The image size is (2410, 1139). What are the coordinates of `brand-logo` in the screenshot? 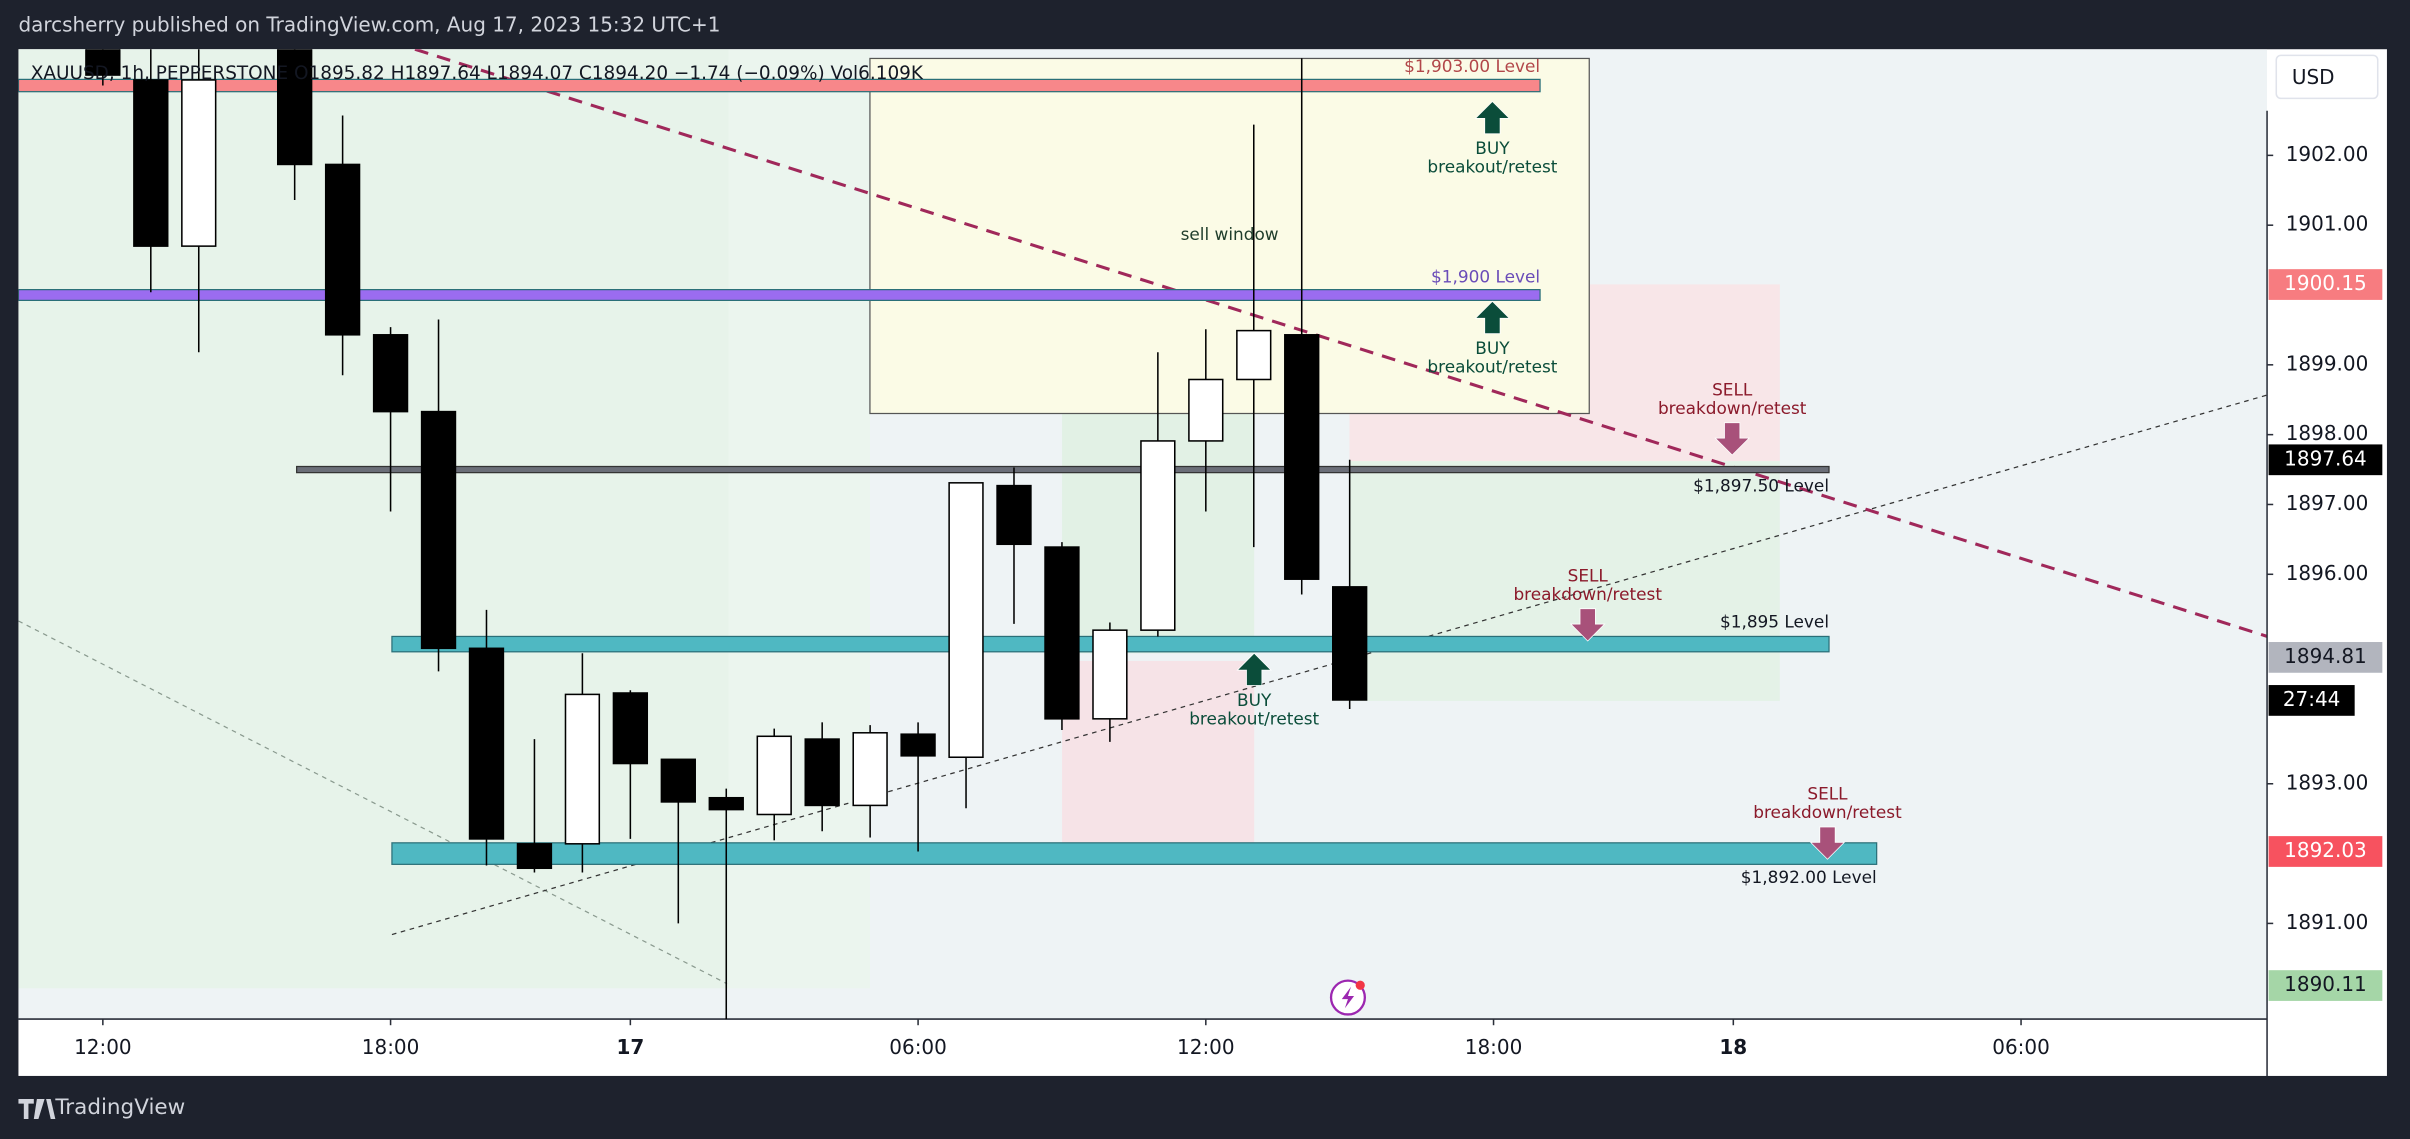 It's located at (37, 1108).